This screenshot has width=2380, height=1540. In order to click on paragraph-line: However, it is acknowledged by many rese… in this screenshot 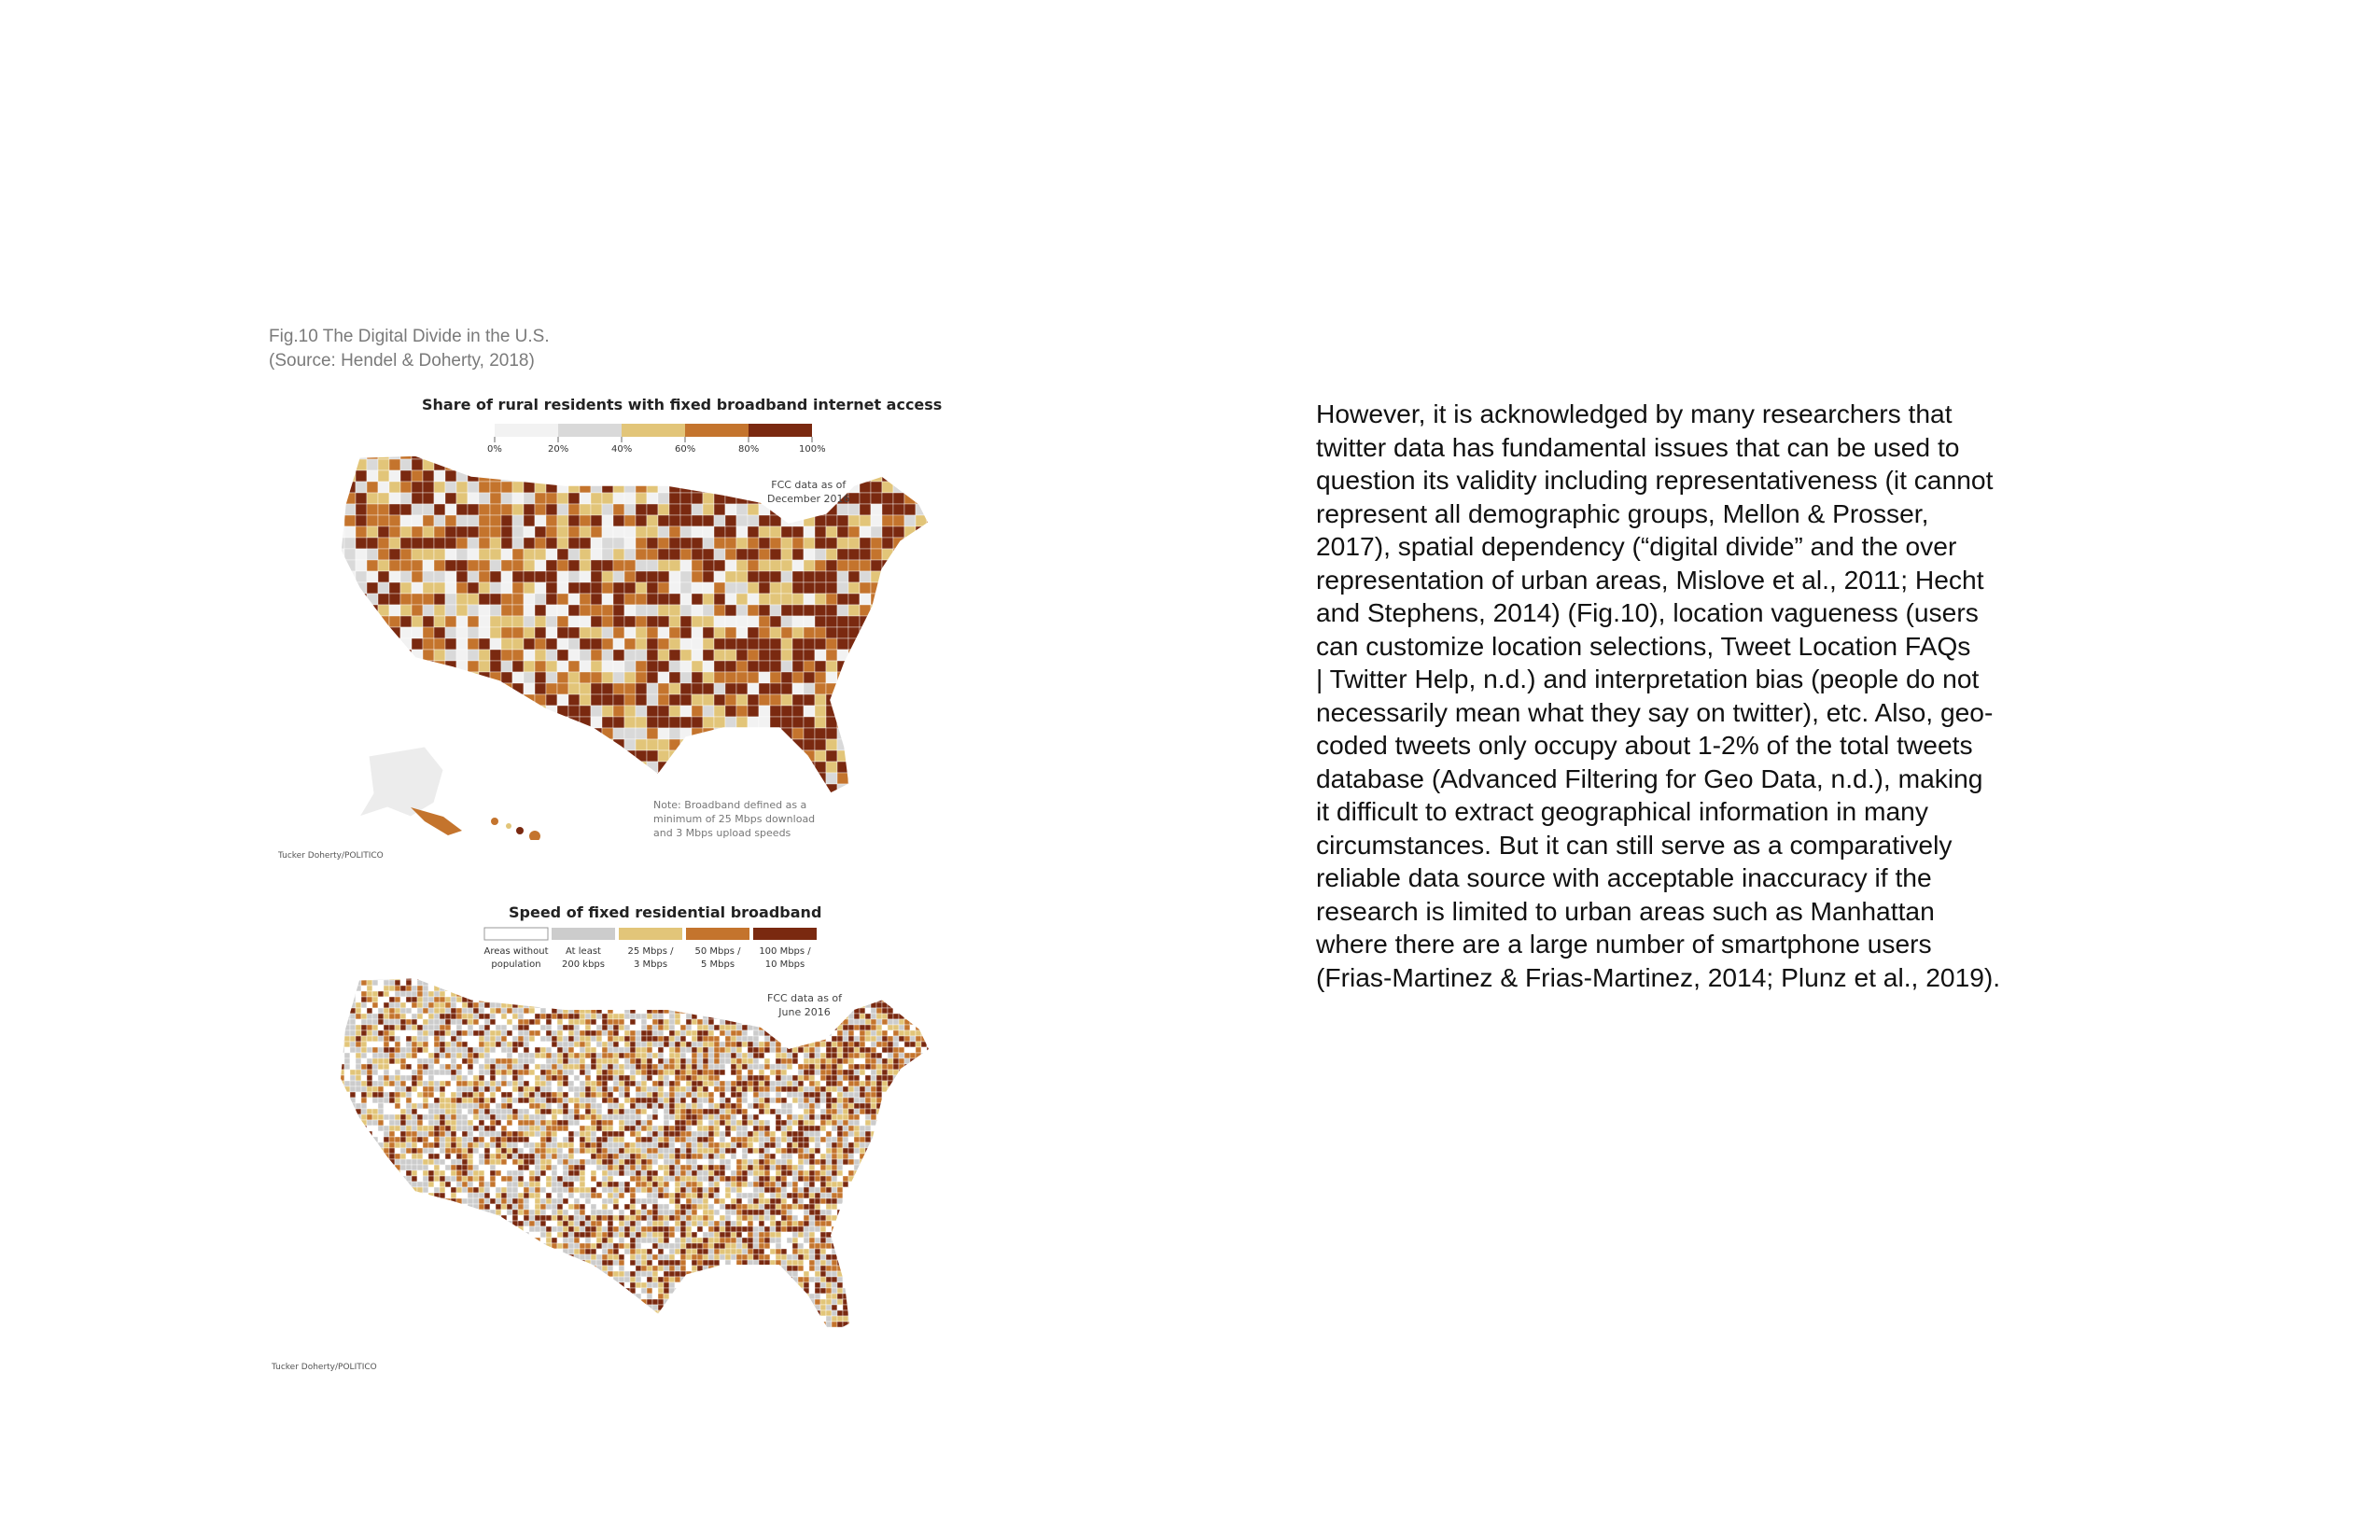, I will do `click(1634, 413)`.